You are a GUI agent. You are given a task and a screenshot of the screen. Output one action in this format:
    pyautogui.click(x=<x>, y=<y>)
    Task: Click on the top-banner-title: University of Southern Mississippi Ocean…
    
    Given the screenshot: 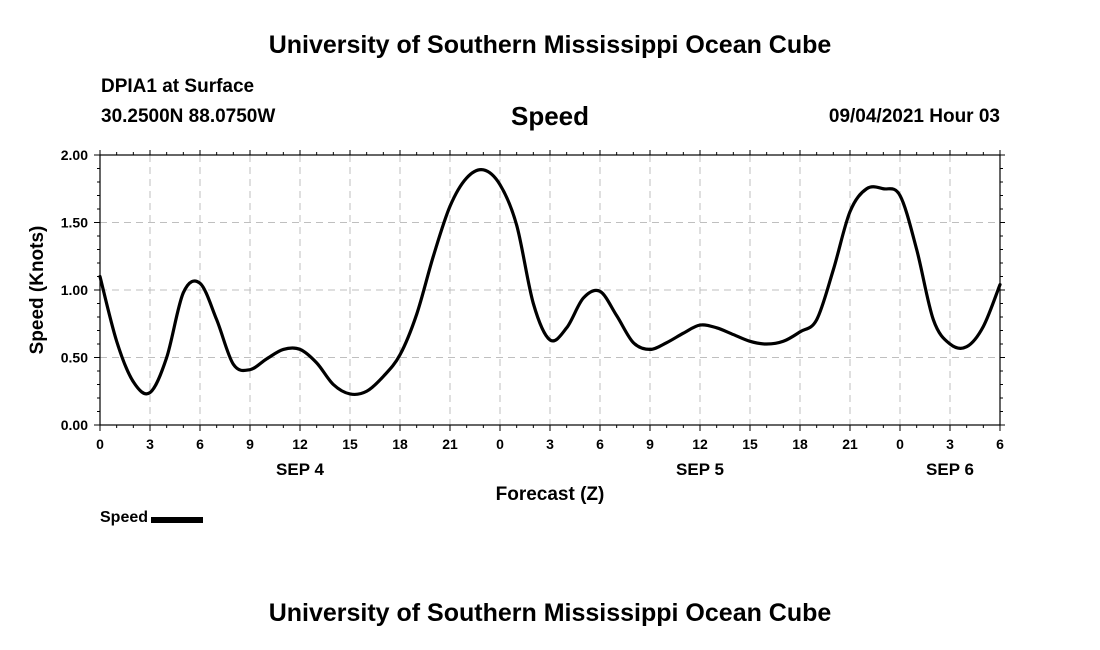 What is the action you would take?
    pyautogui.click(x=550, y=45)
    